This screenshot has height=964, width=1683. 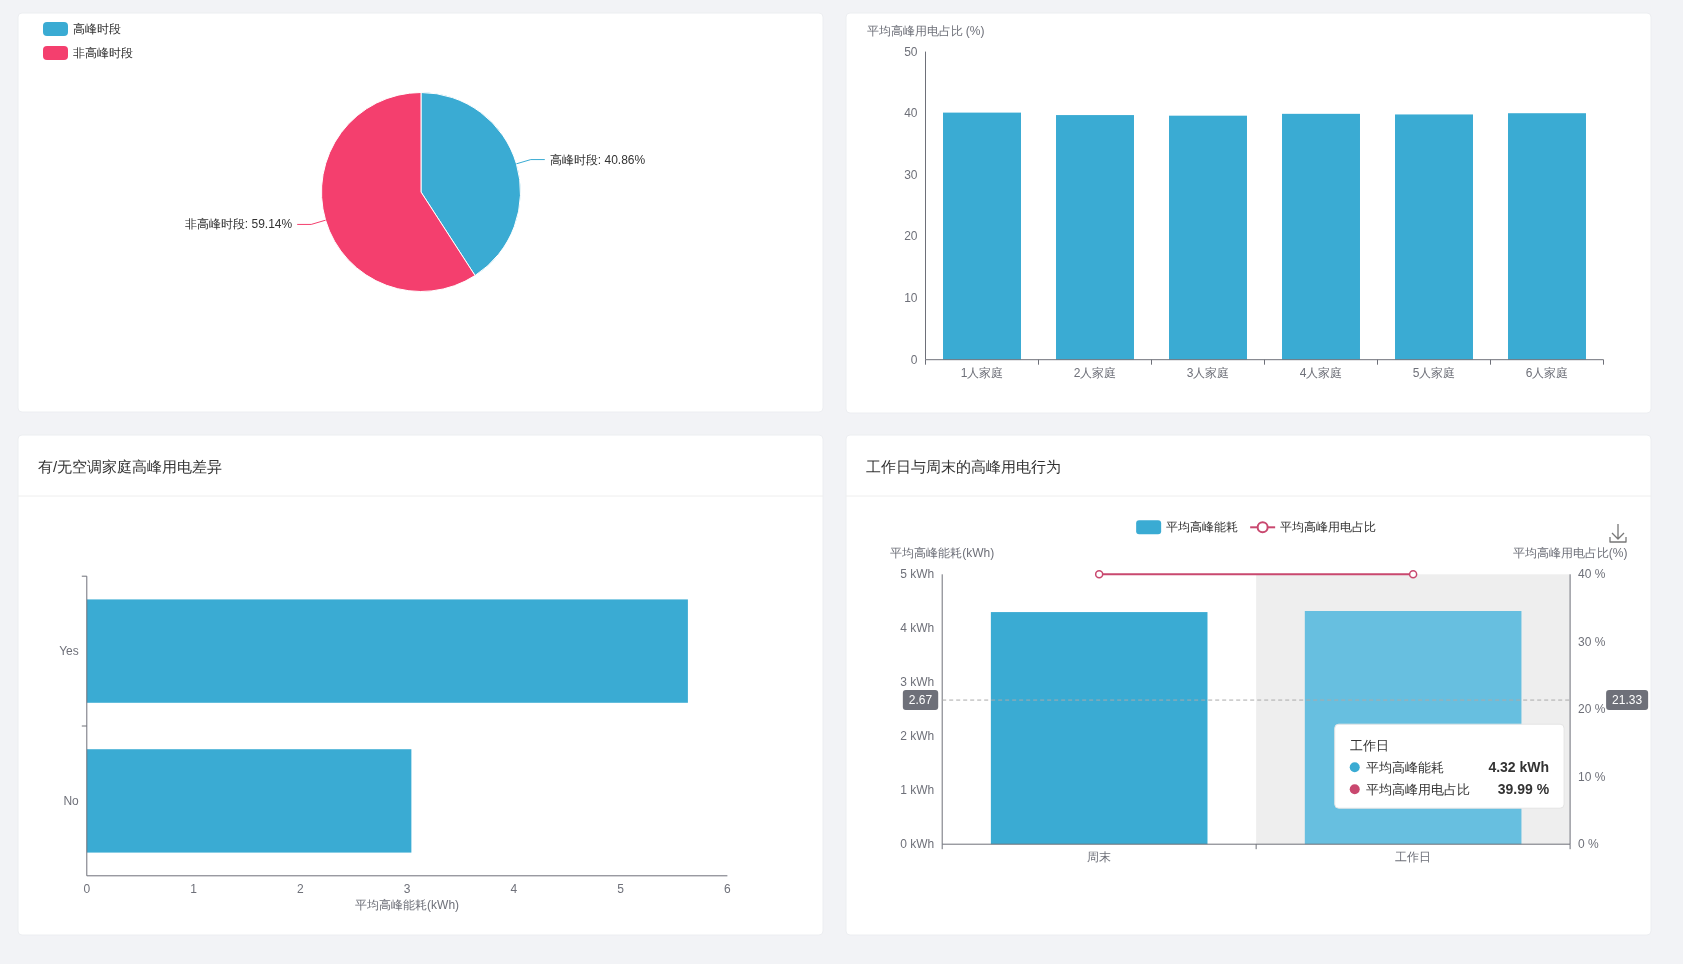 I want to click on x-tick-label: 5人家庭, so click(x=1434, y=372).